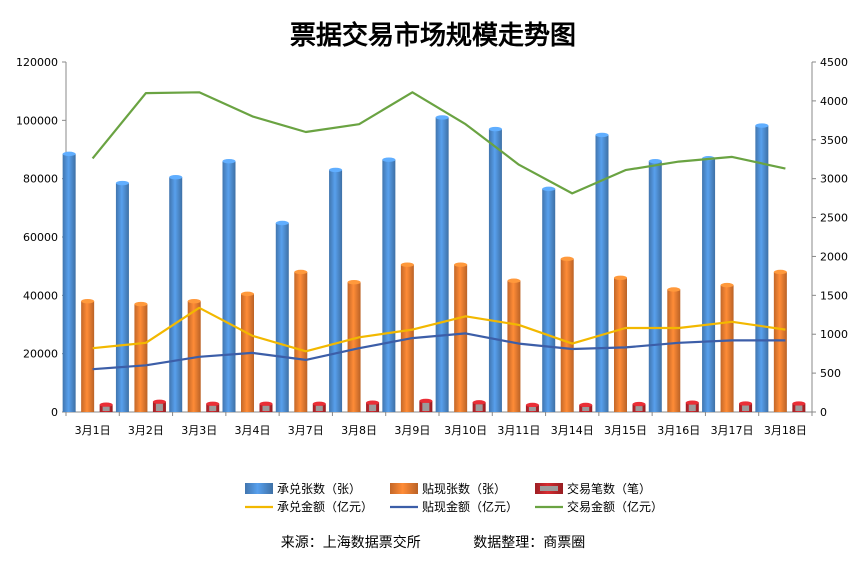  What do you see at coordinates (433, 35) in the screenshot?
I see `chart-title: 票据交易市场规模走势图` at bounding box center [433, 35].